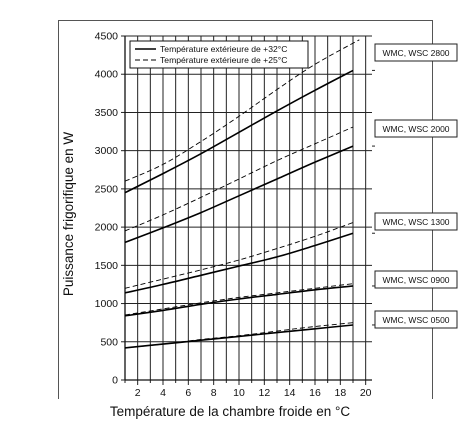 The width and height of the screenshot is (464, 425). Describe the element at coordinates (188, 393) in the screenshot. I see `x-tick-label: 6` at that location.